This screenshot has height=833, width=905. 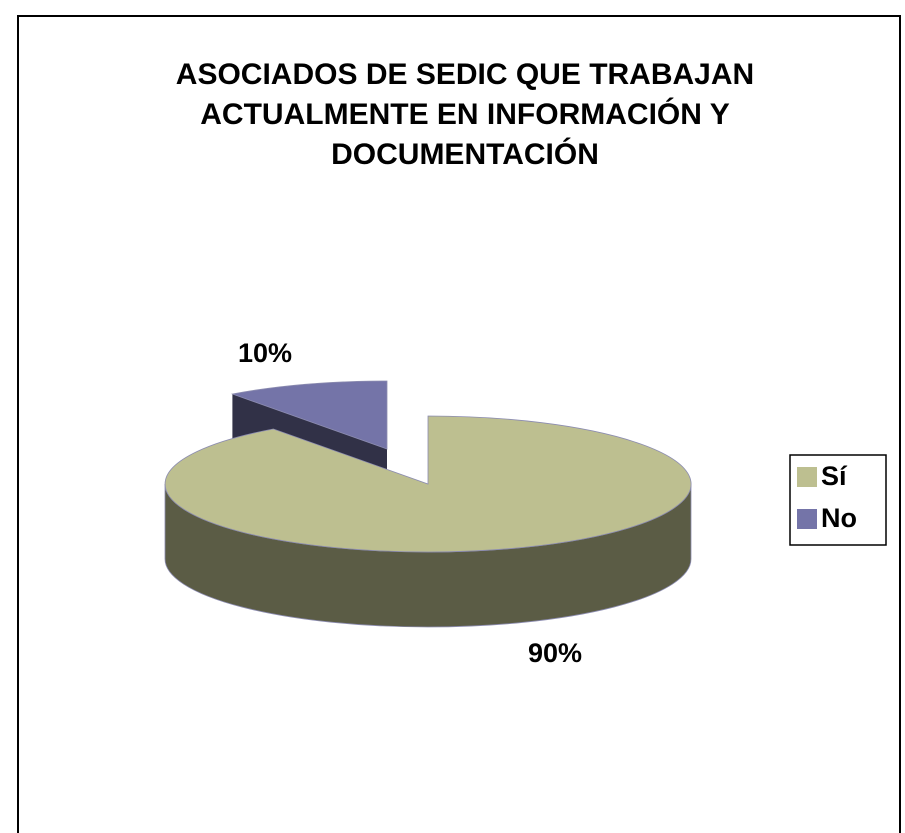 What do you see at coordinates (839, 518) in the screenshot?
I see `legend-label: No` at bounding box center [839, 518].